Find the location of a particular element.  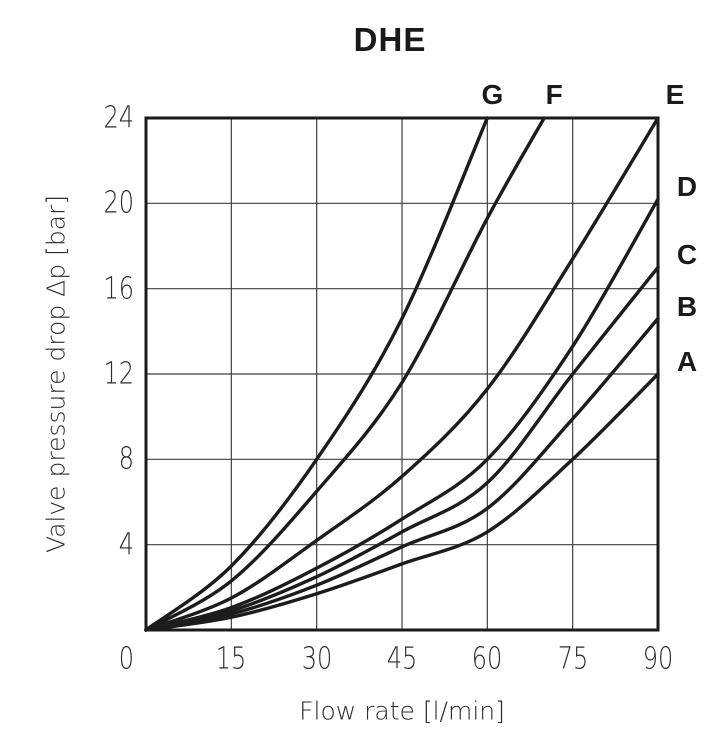

x-tick-15: 15 is located at coordinates (231, 659).